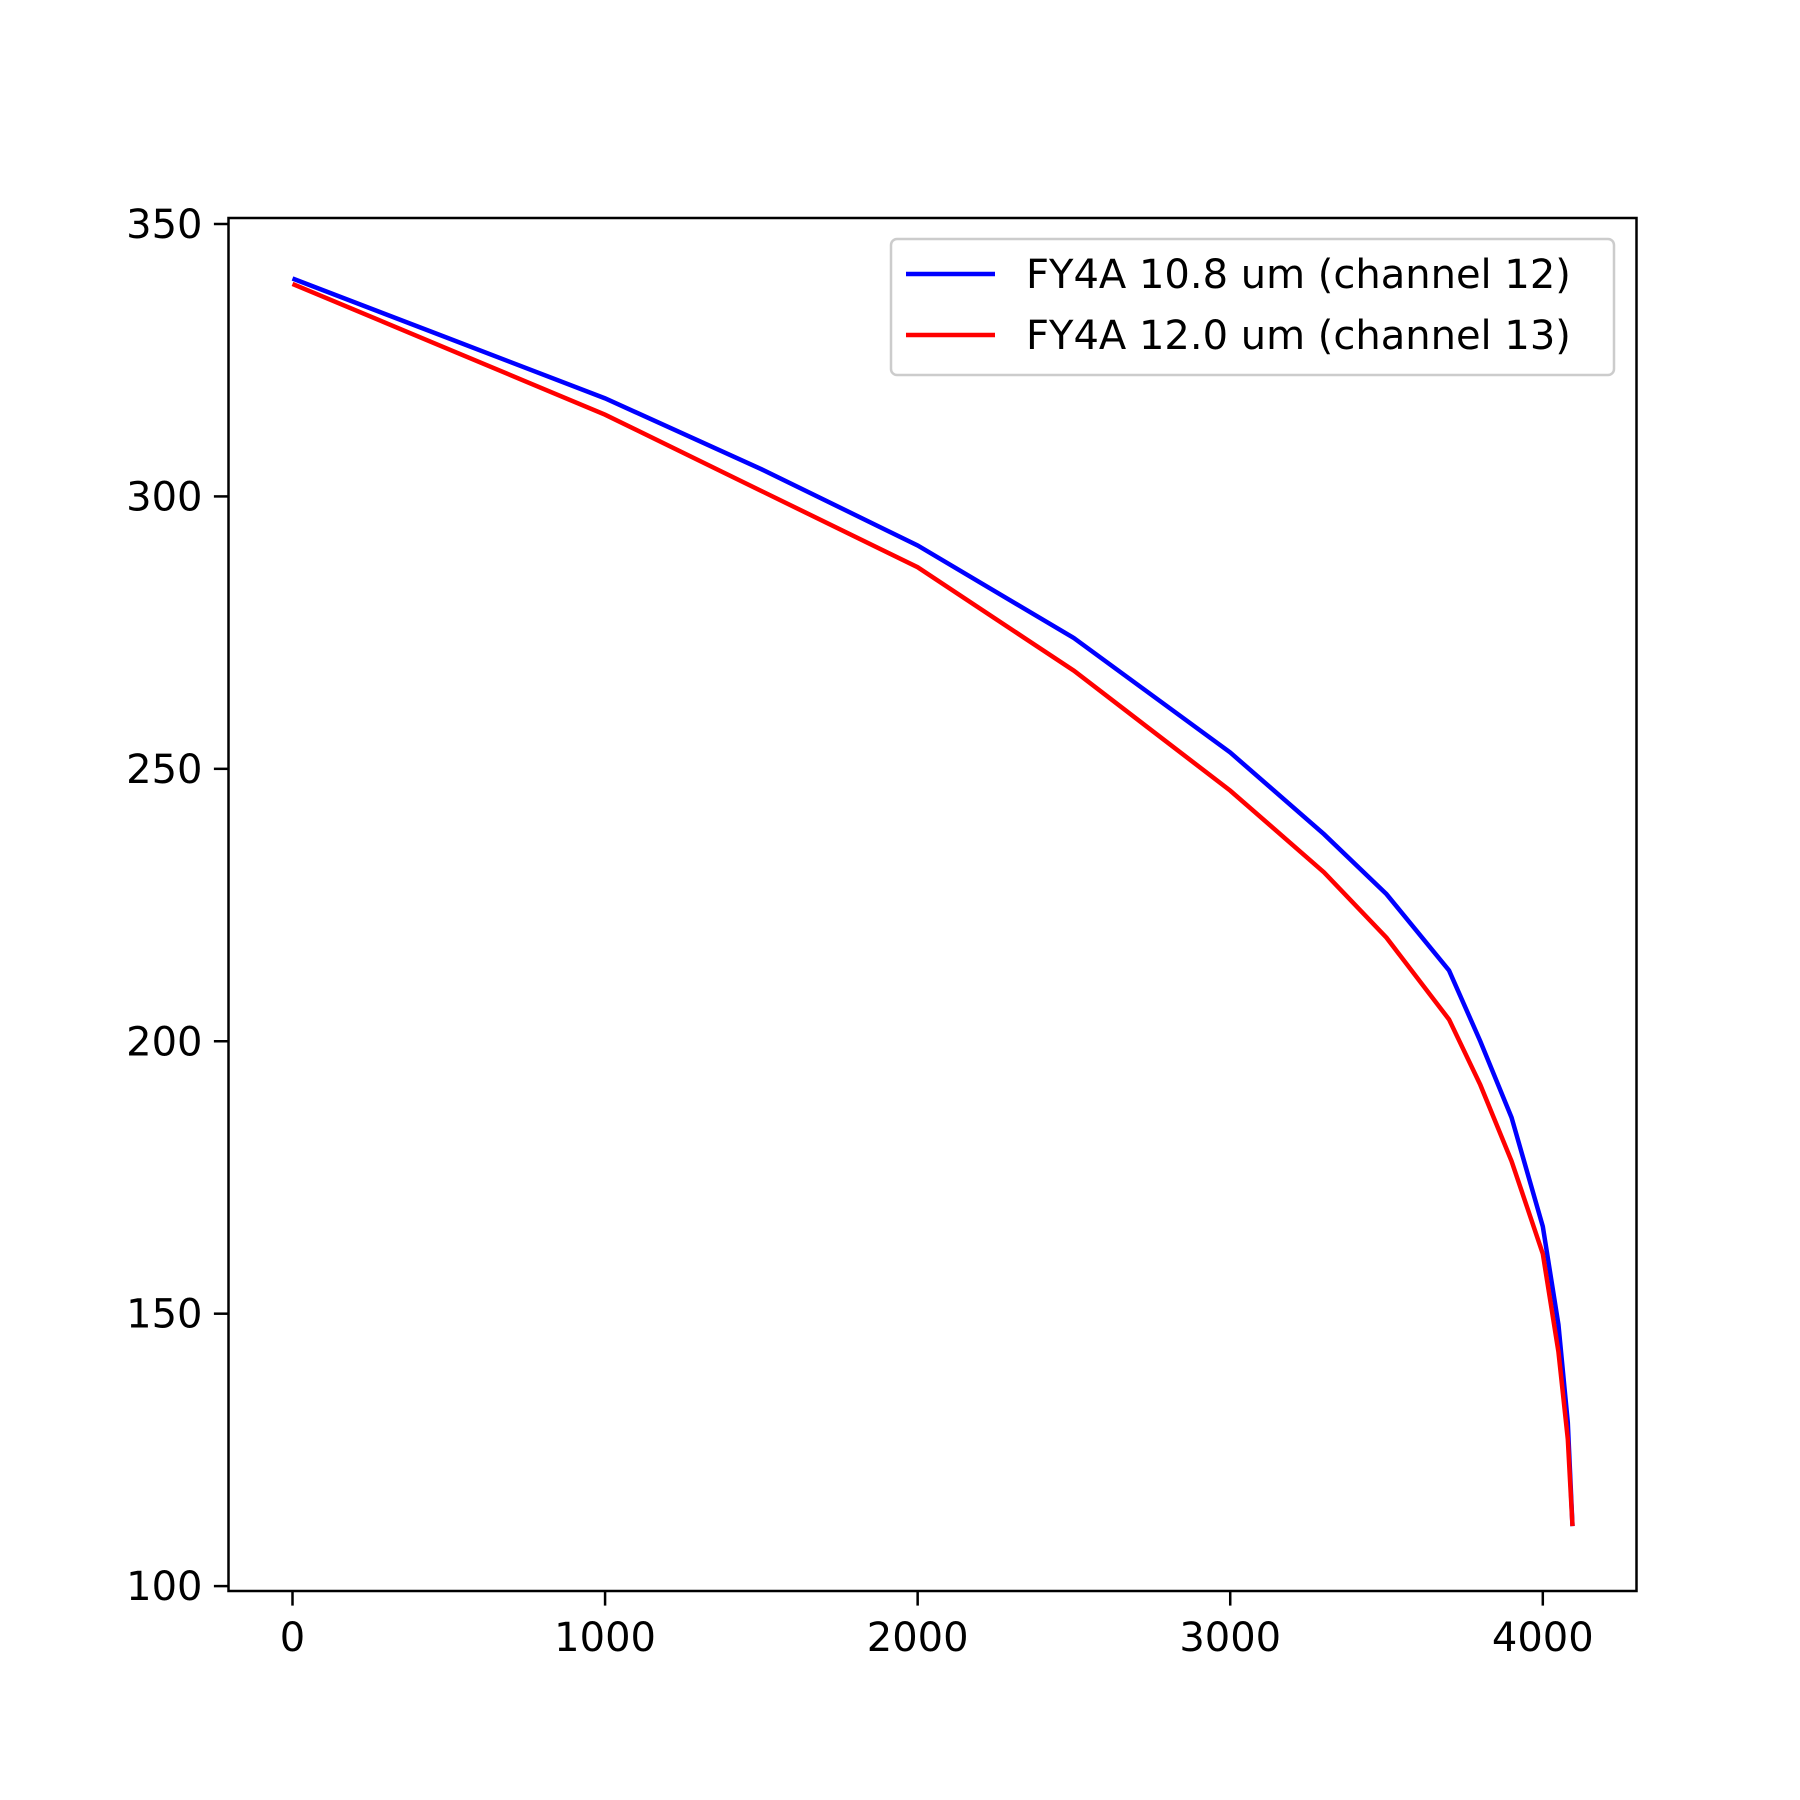 This screenshot has height=1800, width=1800. Describe the element at coordinates (1543, 1638) in the screenshot. I see `x-tick-label: 4000` at that location.